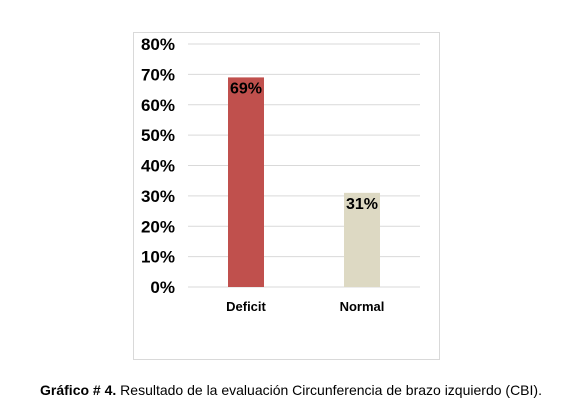 This screenshot has width=582, height=416. What do you see at coordinates (362, 204) in the screenshot?
I see `data-label: 31%` at bounding box center [362, 204].